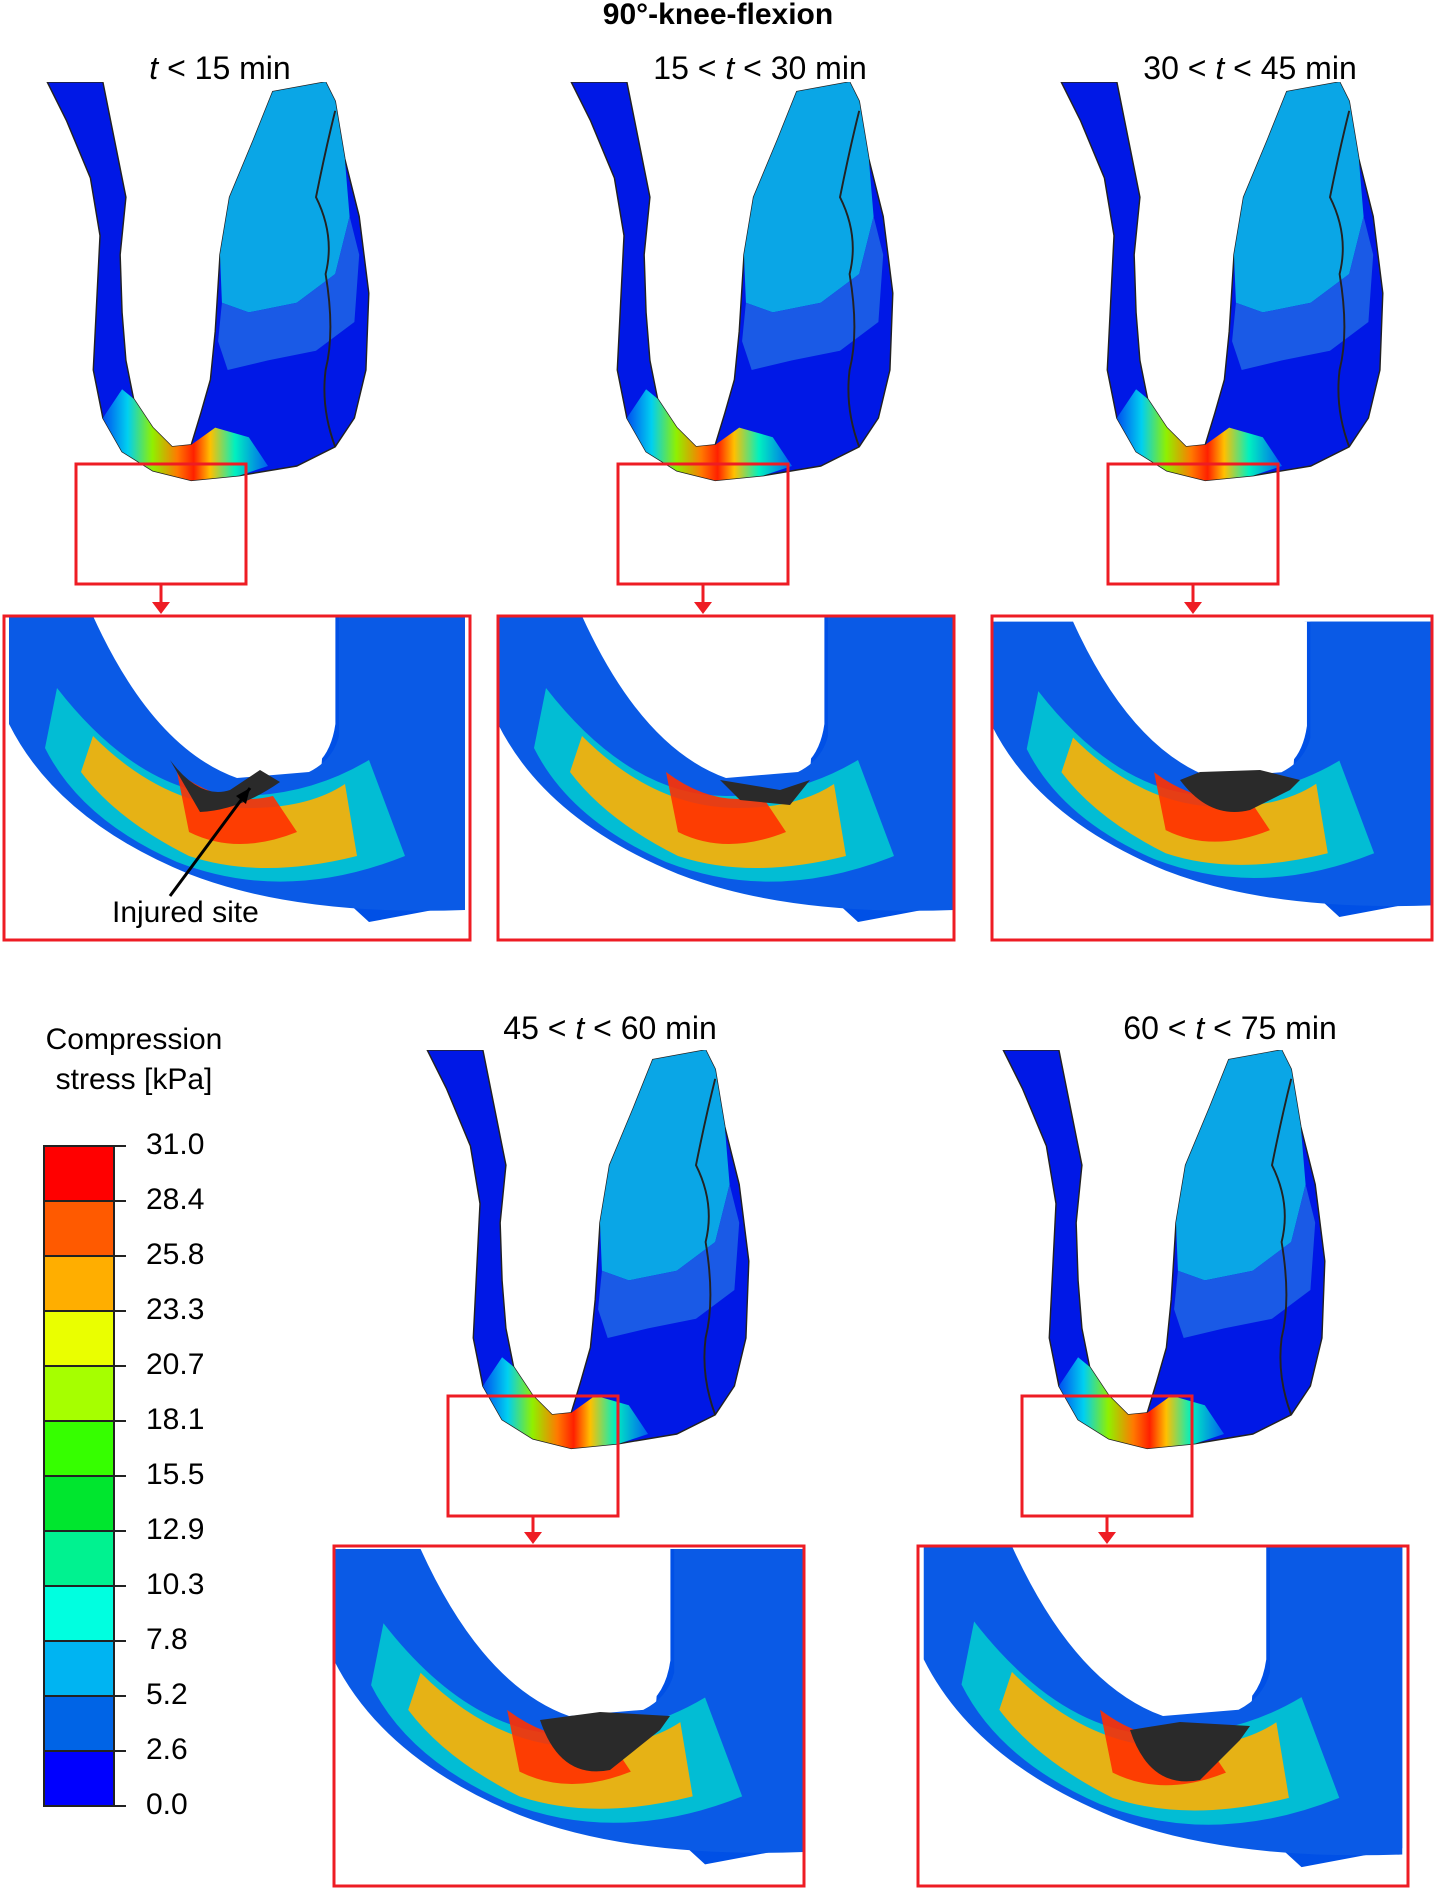  I want to click on injured-site-label: Injured site, so click(185, 912).